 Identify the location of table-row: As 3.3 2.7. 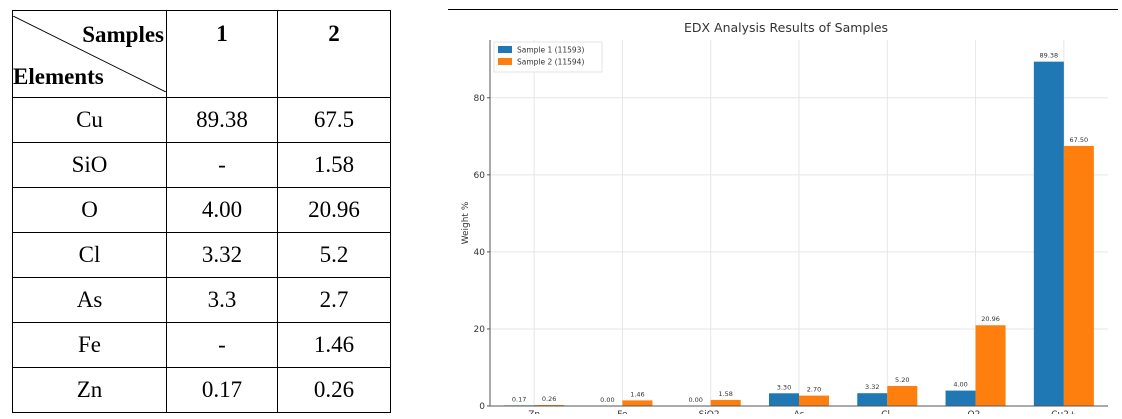
(201, 300).